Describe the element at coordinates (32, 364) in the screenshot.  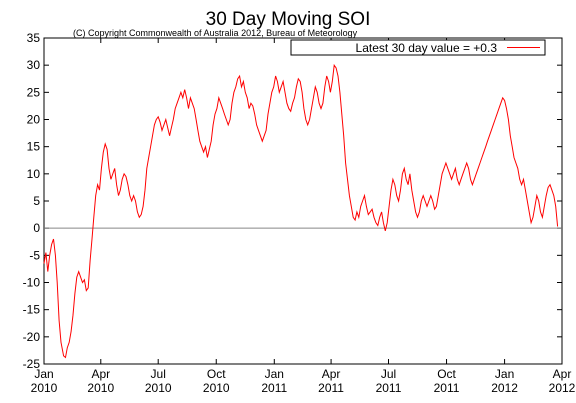
I see `y-tick-label: -25` at that location.